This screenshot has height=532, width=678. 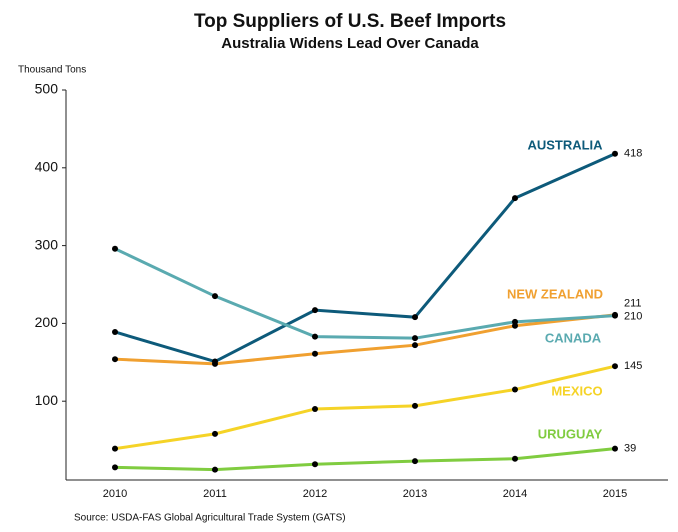 What do you see at coordinates (47, 167) in the screenshot?
I see `y-tick-label: 400` at bounding box center [47, 167].